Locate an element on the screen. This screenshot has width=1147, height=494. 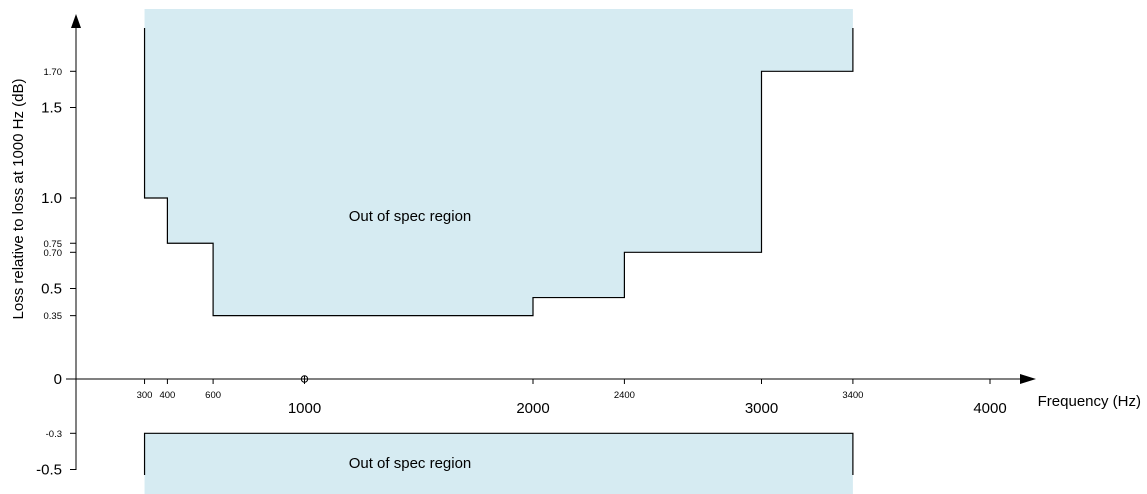
x-axis-arrow is located at coordinates (1028, 379).